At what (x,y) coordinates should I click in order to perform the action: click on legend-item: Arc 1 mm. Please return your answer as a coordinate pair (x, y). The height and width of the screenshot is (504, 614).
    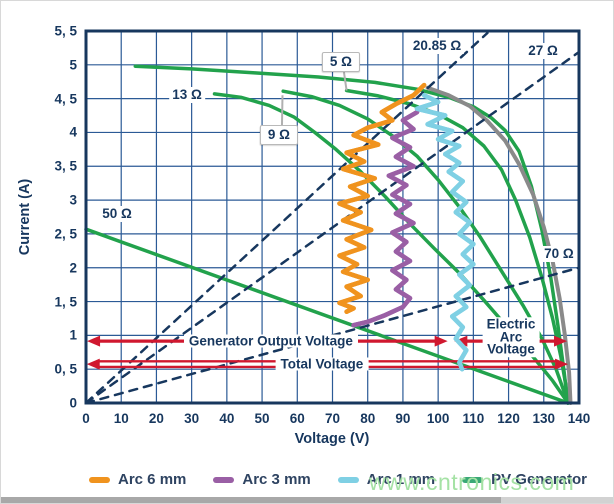
    Looking at the image, I should click on (386, 479).